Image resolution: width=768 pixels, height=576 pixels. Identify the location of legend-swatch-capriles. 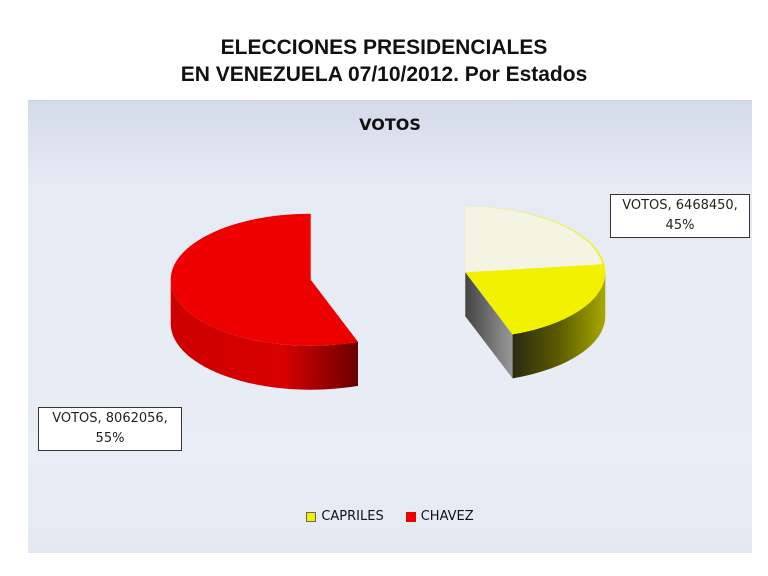
(311, 516).